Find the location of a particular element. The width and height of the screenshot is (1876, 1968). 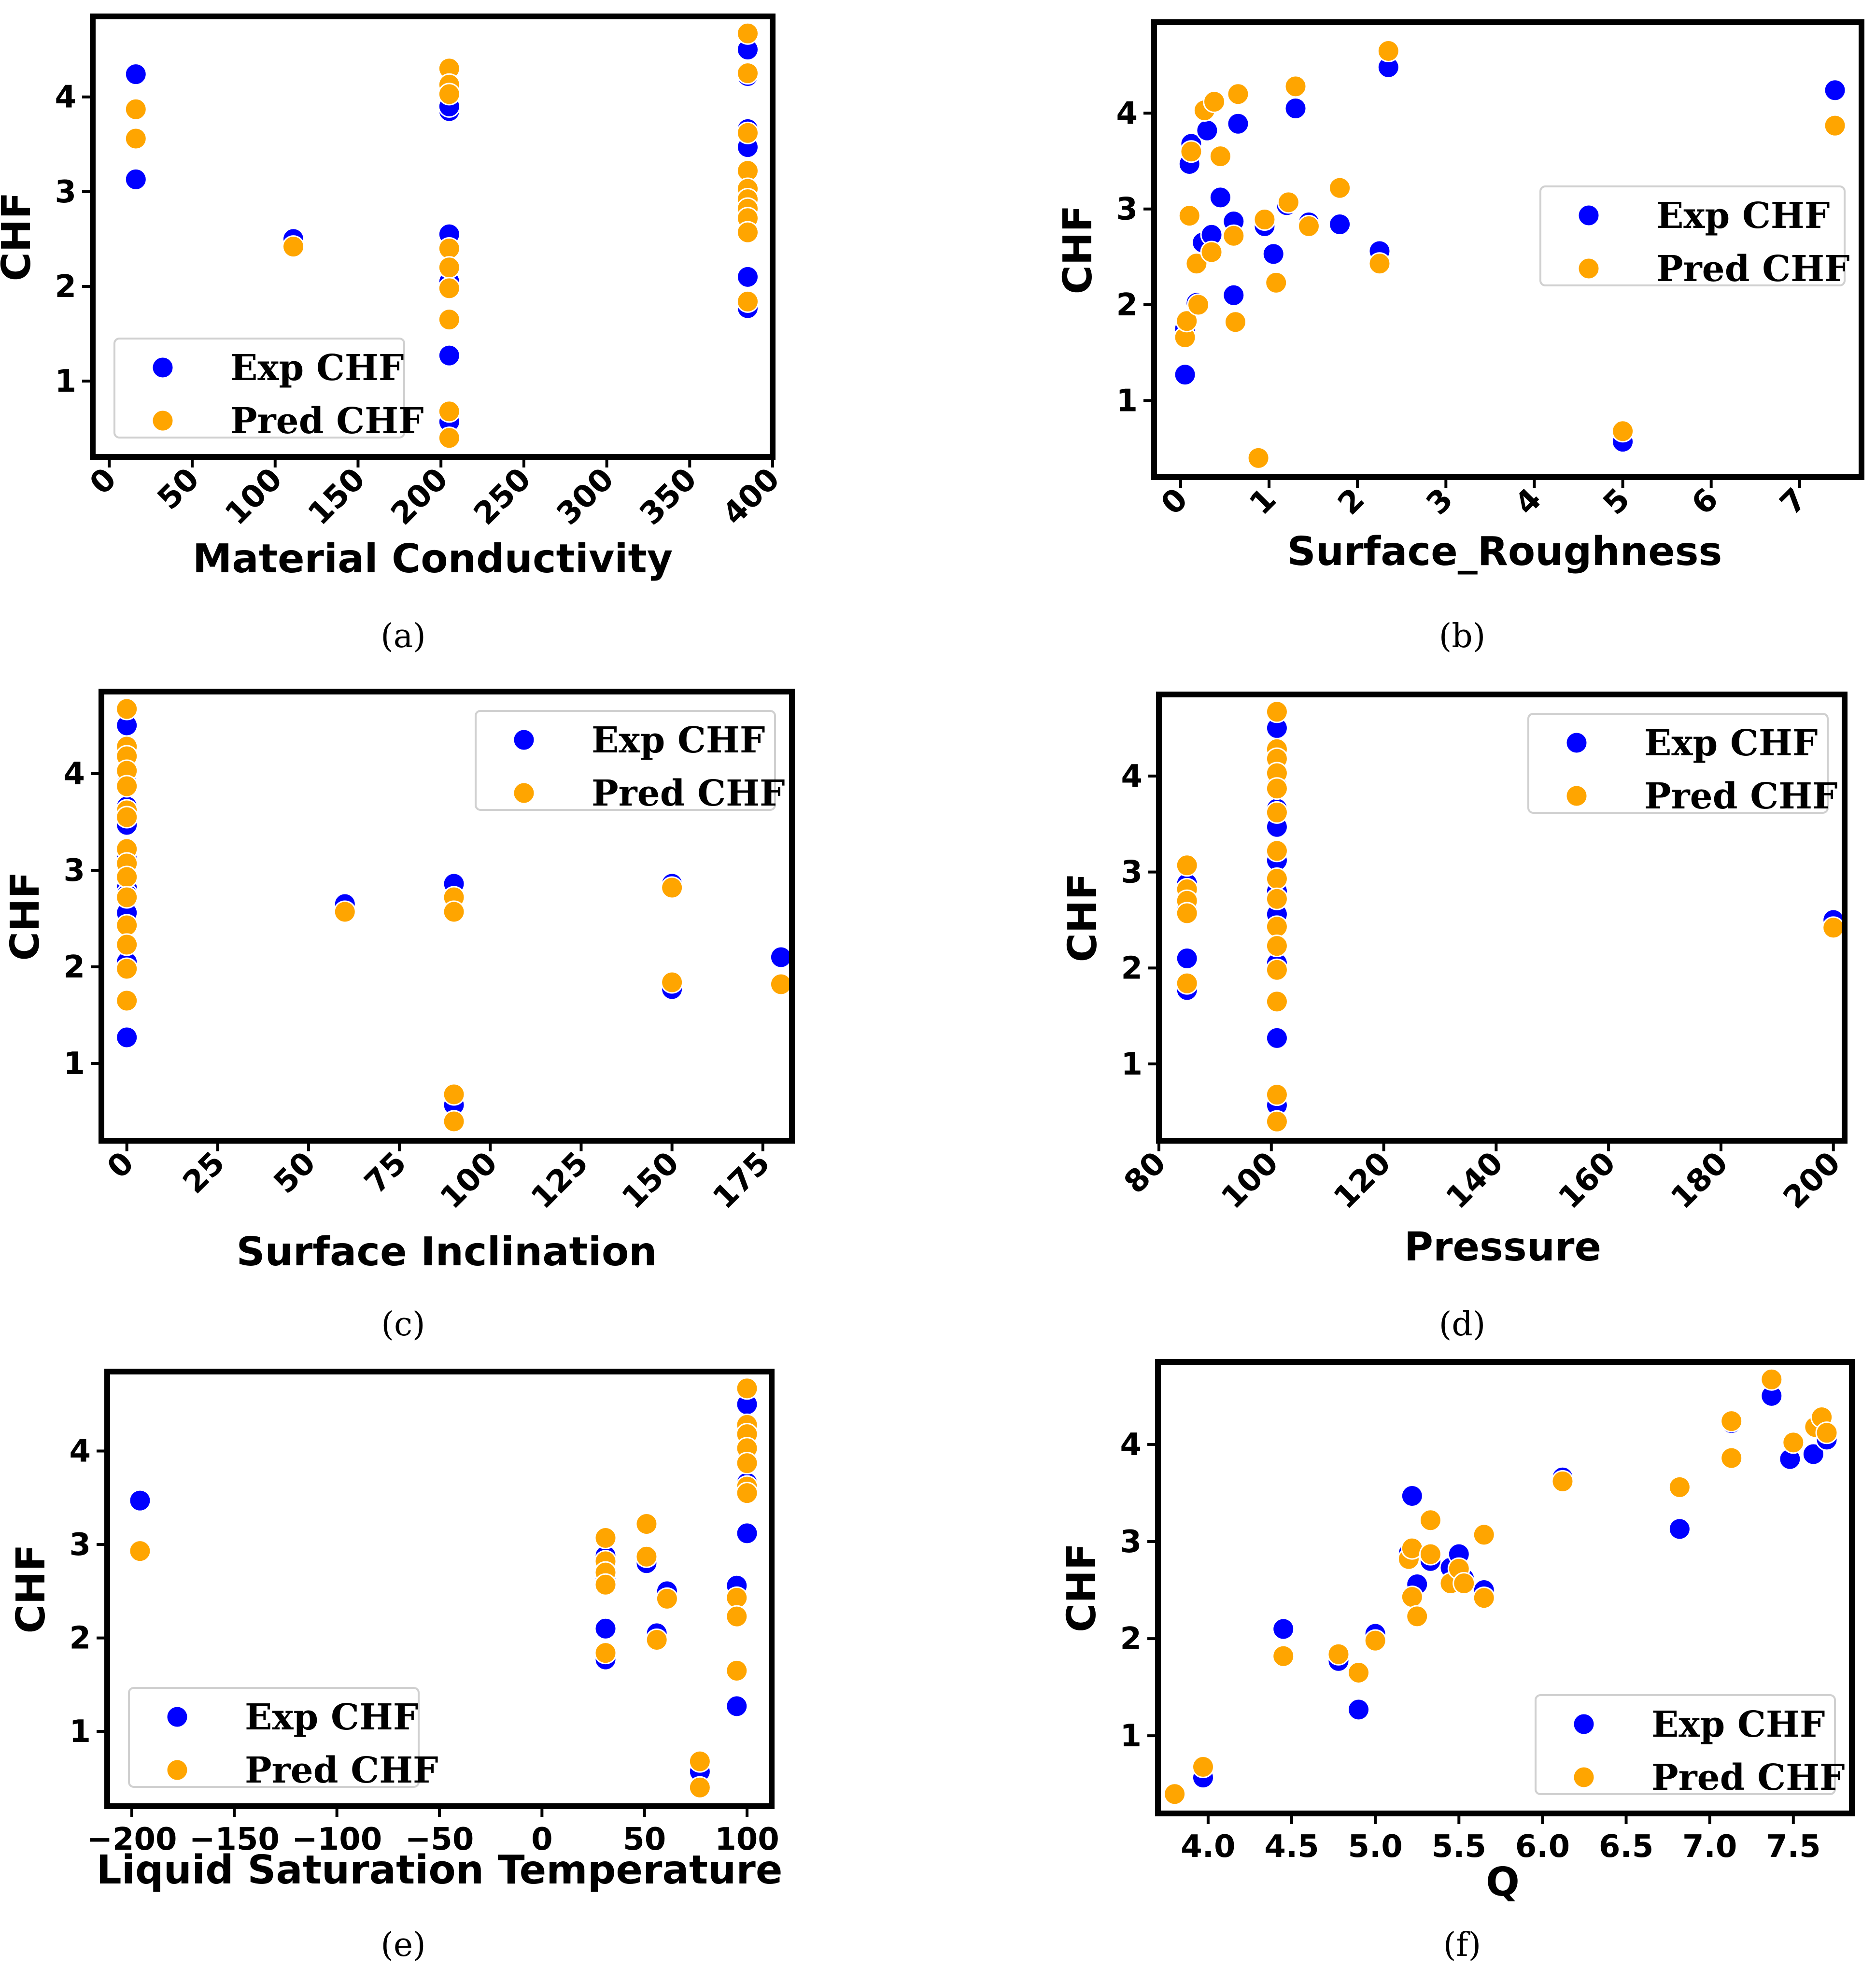

x-tick-label: 0 is located at coordinates (542, 1840).